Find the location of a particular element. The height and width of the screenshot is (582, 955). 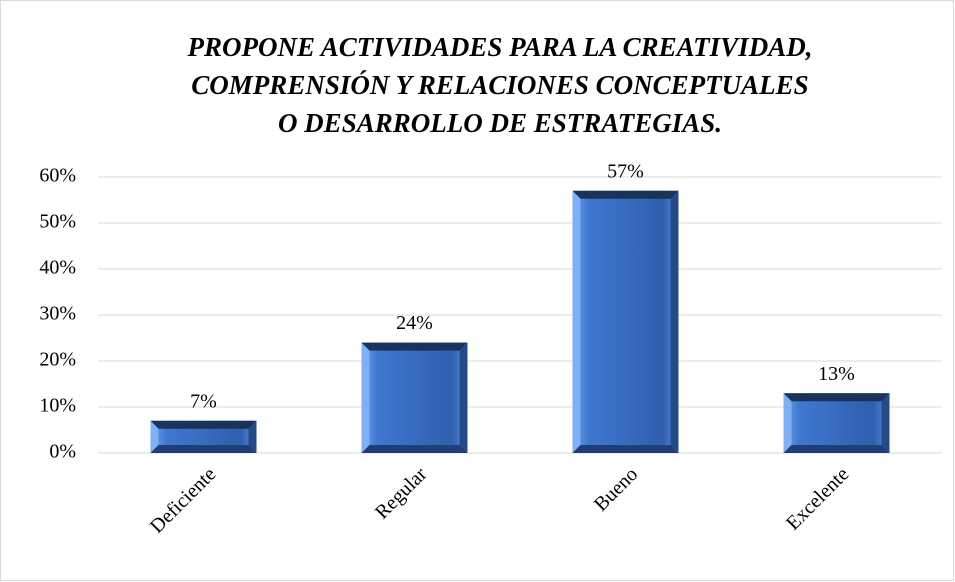

chart-title: O DESARROLLO DE ESTRATEGIAS. is located at coordinates (500, 123).